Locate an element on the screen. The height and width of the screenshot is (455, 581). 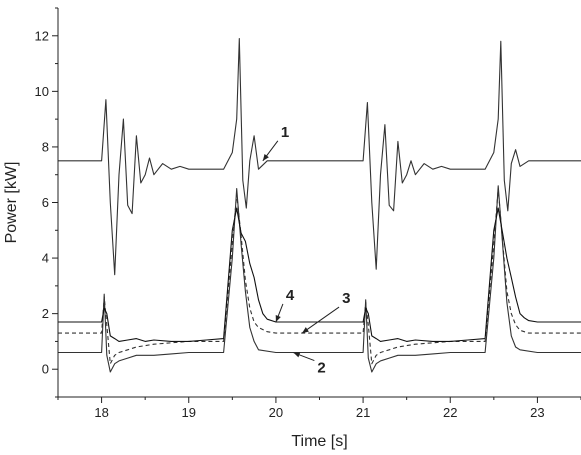
y-tick-label: 2 is located at coordinates (45, 313).